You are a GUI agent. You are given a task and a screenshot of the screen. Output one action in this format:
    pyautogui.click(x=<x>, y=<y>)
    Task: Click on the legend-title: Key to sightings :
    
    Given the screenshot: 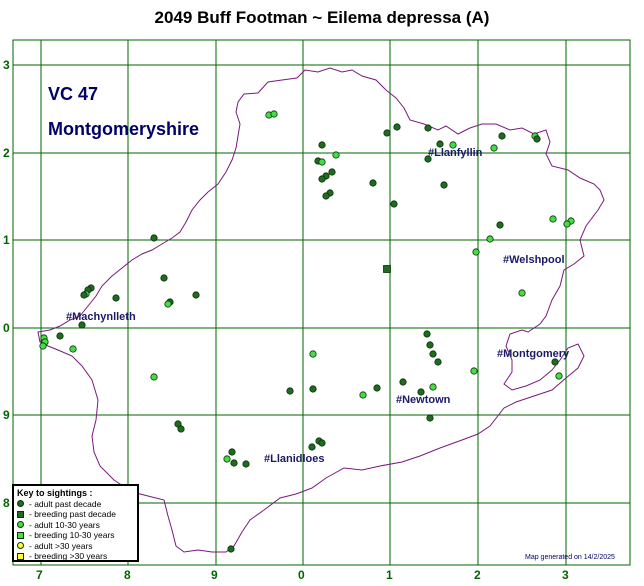 What is the action you would take?
    pyautogui.click(x=55, y=493)
    